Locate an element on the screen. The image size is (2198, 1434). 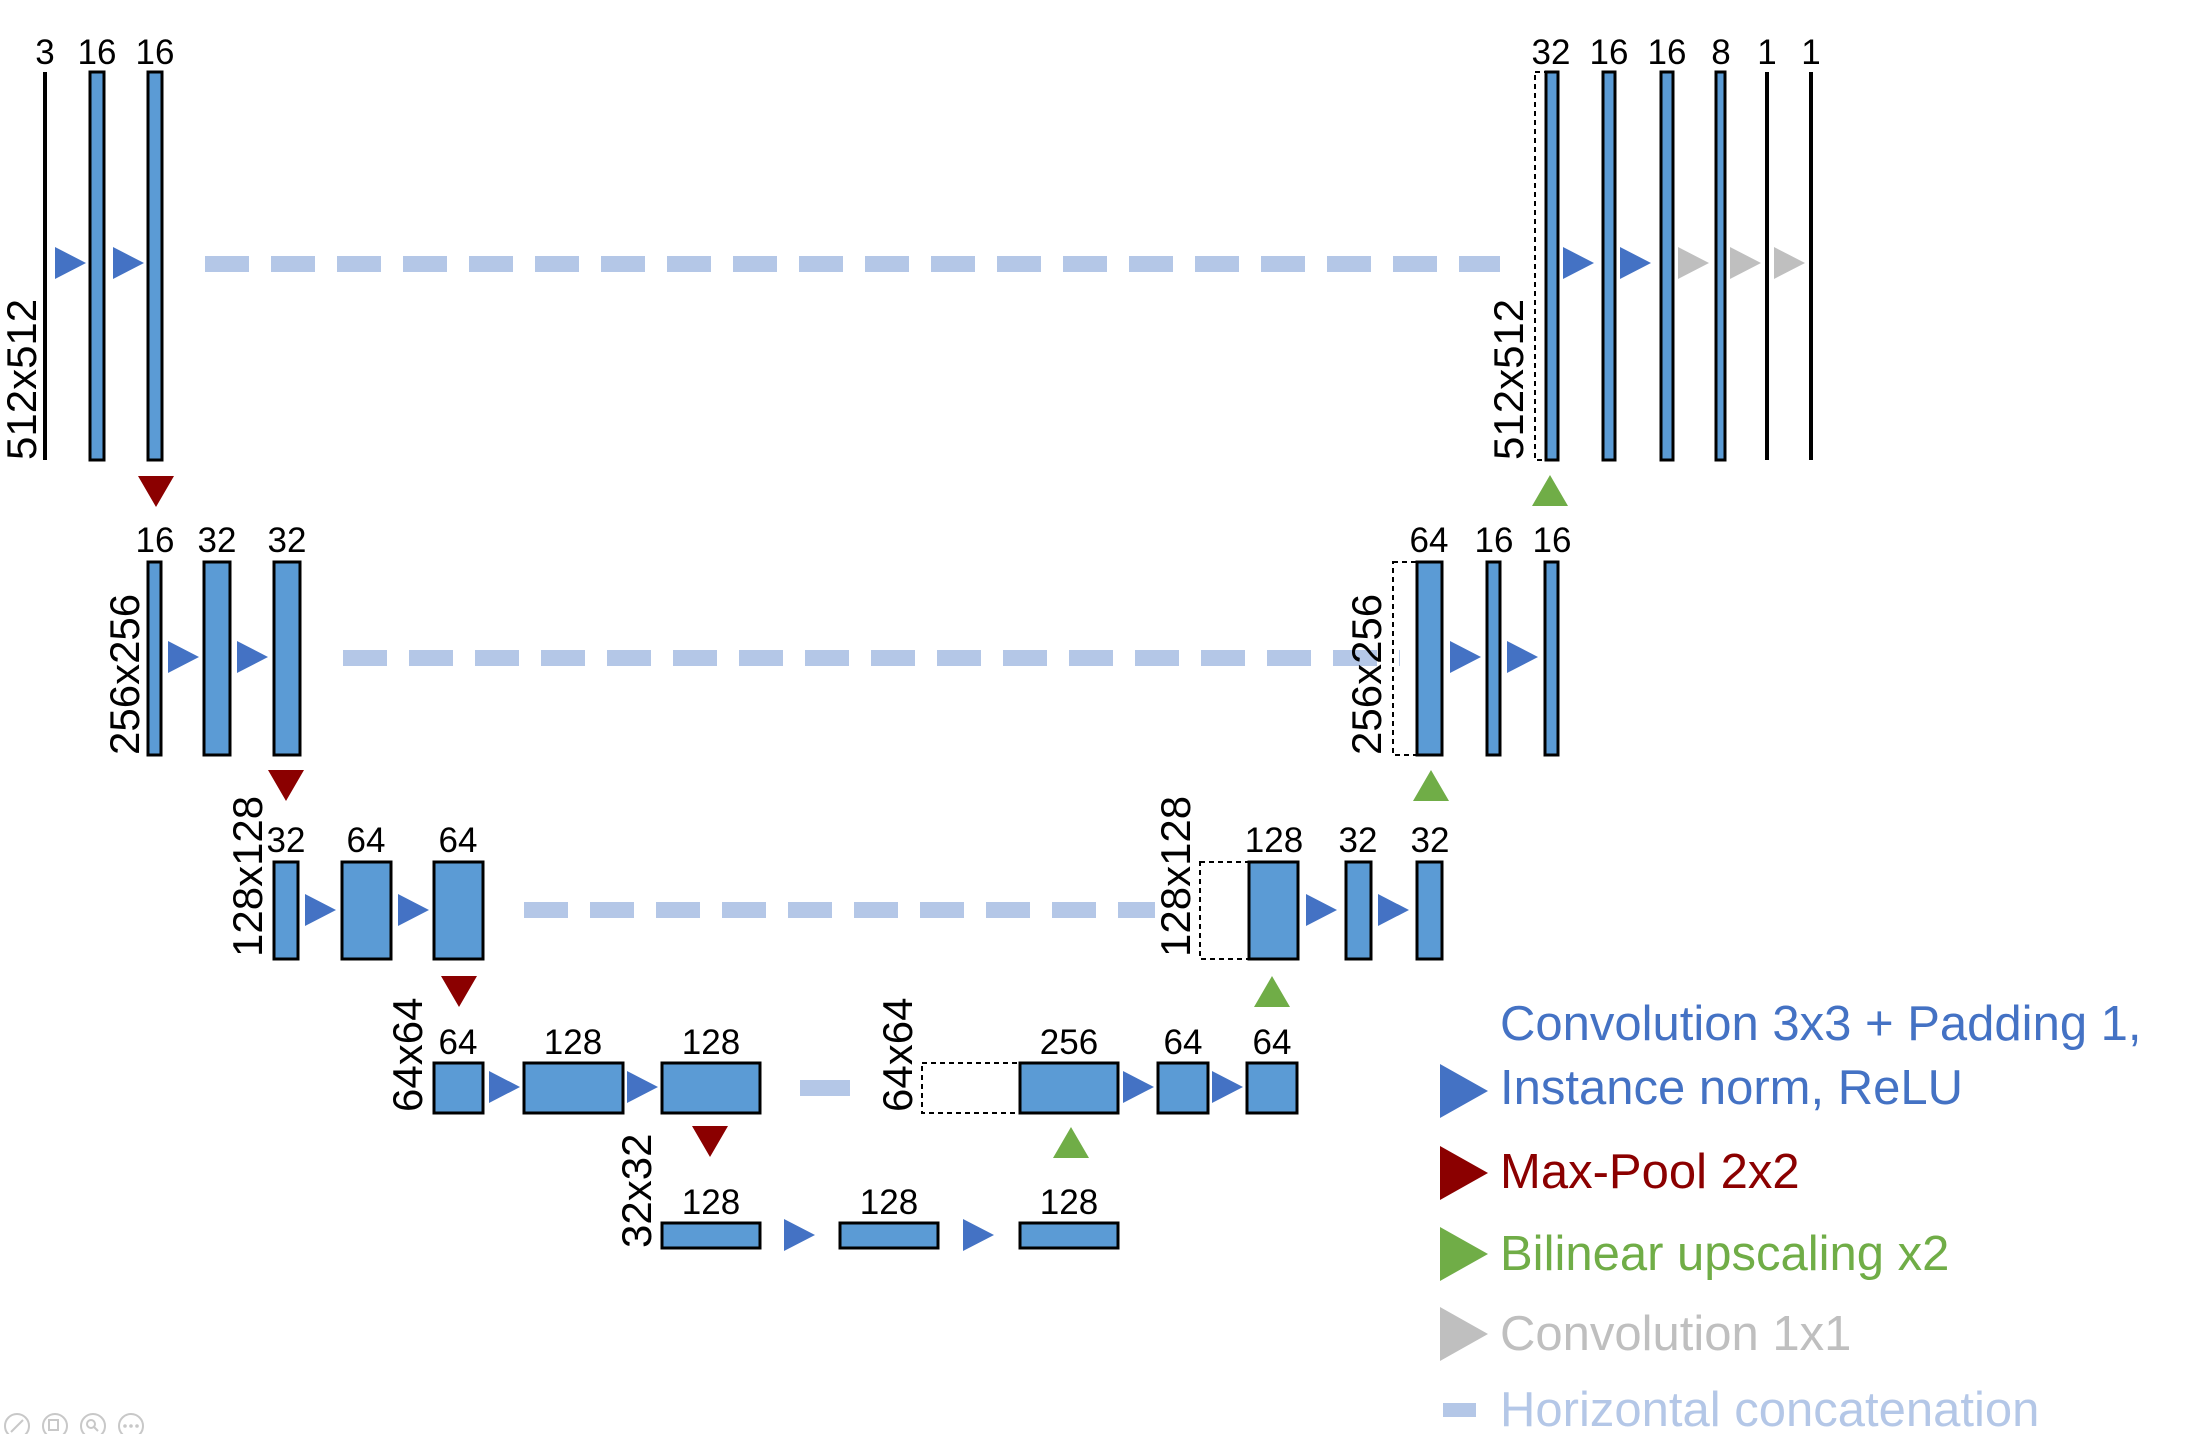
level-3-dim-label: 128x128 is located at coordinates (1175, 876).